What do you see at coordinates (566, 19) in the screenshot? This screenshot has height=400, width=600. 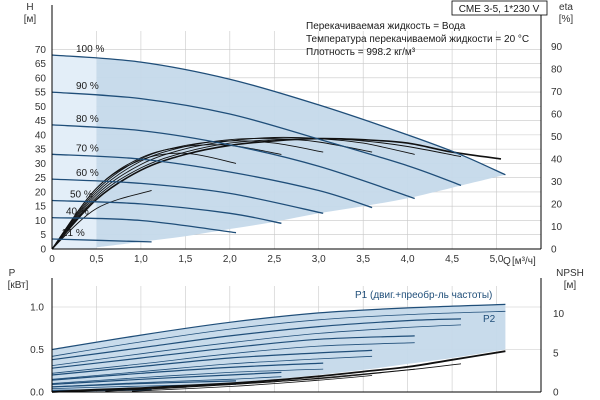 I see `top-y2-axis-unit: [%]` at bounding box center [566, 19].